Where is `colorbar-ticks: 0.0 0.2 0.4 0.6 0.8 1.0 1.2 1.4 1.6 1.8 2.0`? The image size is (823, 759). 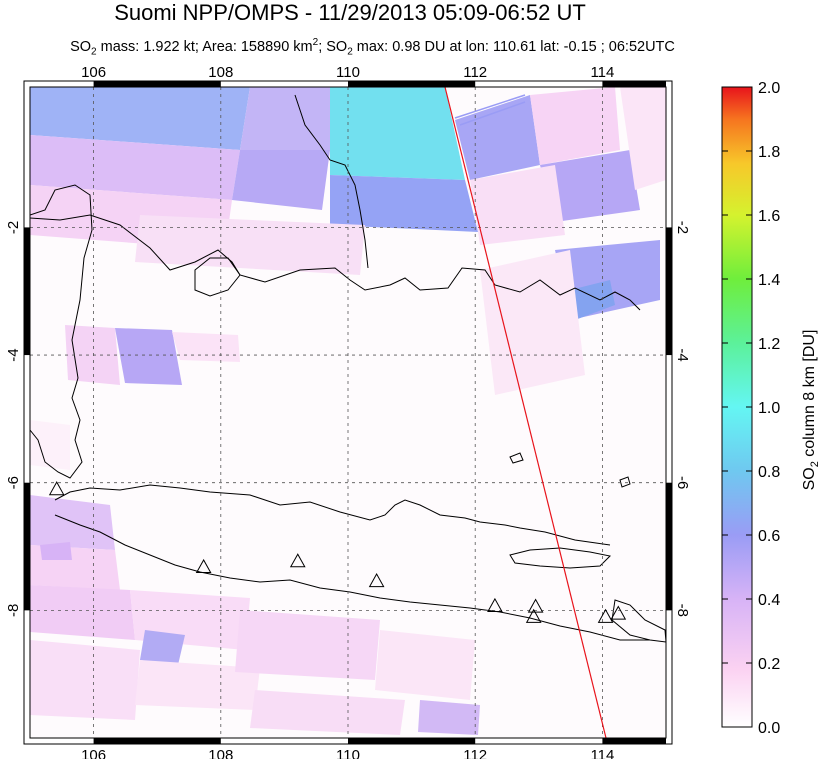 colorbar-ticks: 0.0 0.2 0.4 0.6 0.8 1.0 1.2 1.4 1.6 1.8 2.0 is located at coordinates (751, 408).